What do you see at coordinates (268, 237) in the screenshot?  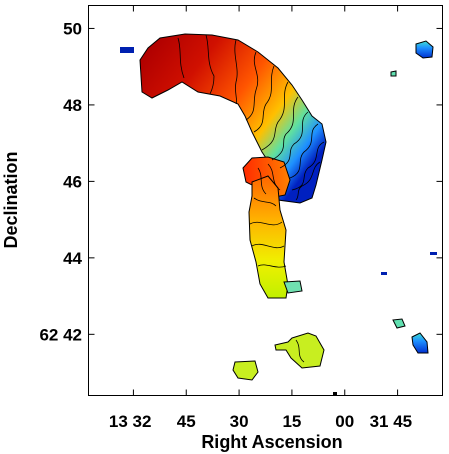 I see `tail-region` at bounding box center [268, 237].